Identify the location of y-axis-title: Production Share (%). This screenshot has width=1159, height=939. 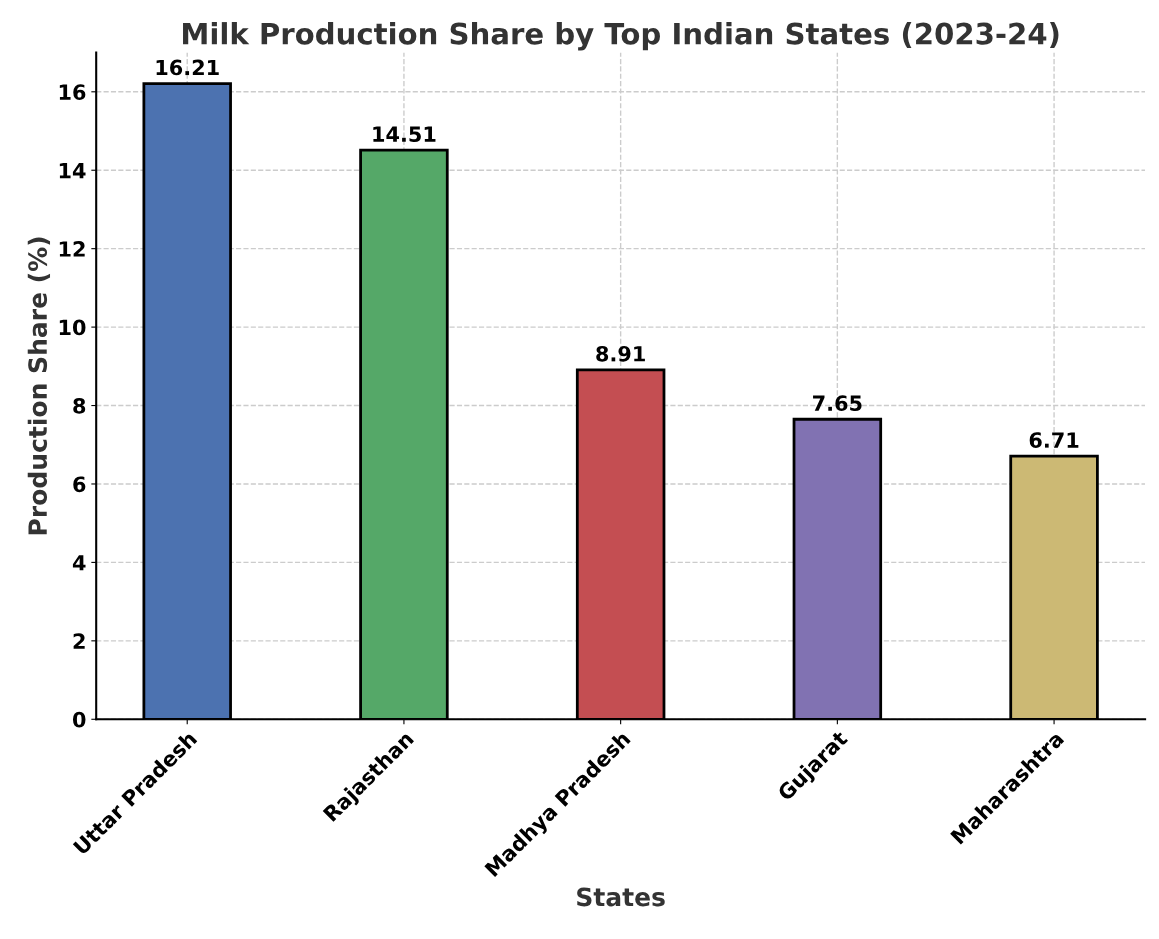
(39, 386).